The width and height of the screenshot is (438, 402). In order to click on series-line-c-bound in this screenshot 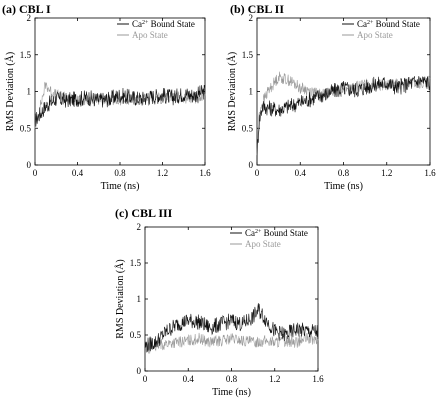, I will do `click(231, 328)`.